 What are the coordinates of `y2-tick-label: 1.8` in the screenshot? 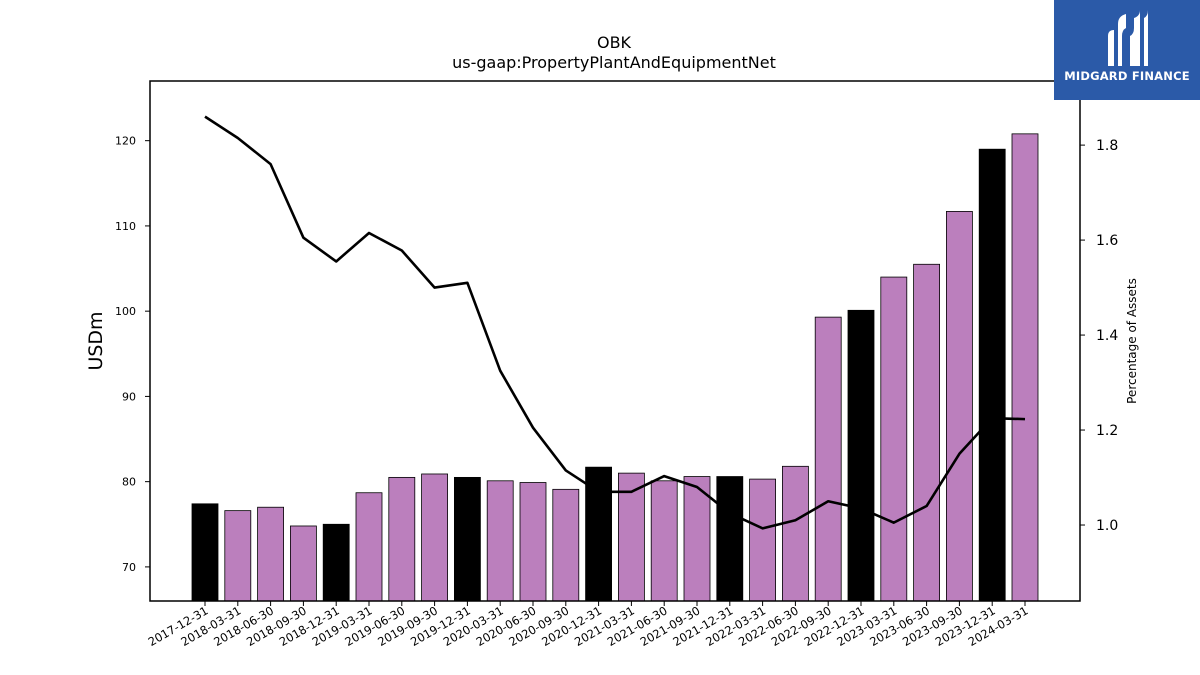 It's located at (1107, 146).